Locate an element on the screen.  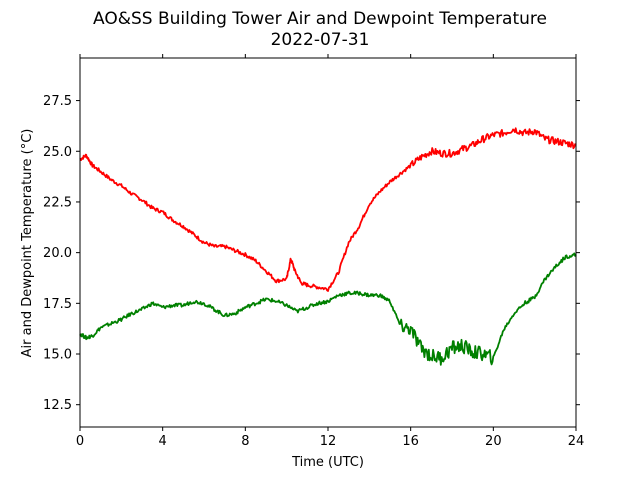
y-axis-label: Air and Dewpoint Temperature (°C) is located at coordinates (27, 243).